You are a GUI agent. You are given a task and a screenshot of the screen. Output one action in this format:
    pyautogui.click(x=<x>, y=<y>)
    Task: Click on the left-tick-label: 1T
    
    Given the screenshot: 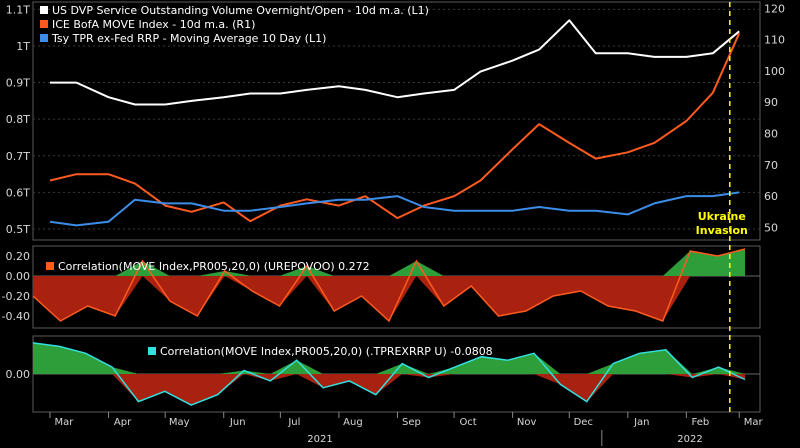 What is the action you would take?
    pyautogui.click(x=23, y=46)
    